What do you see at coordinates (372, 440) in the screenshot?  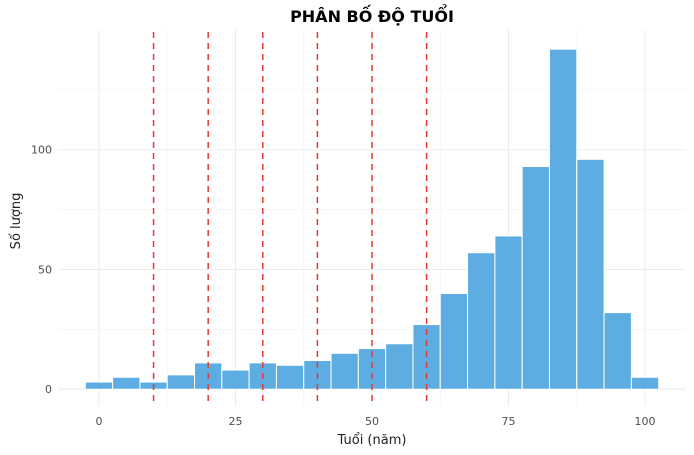 I see `x-axis-label: Tuổi (năm)` at bounding box center [372, 440].